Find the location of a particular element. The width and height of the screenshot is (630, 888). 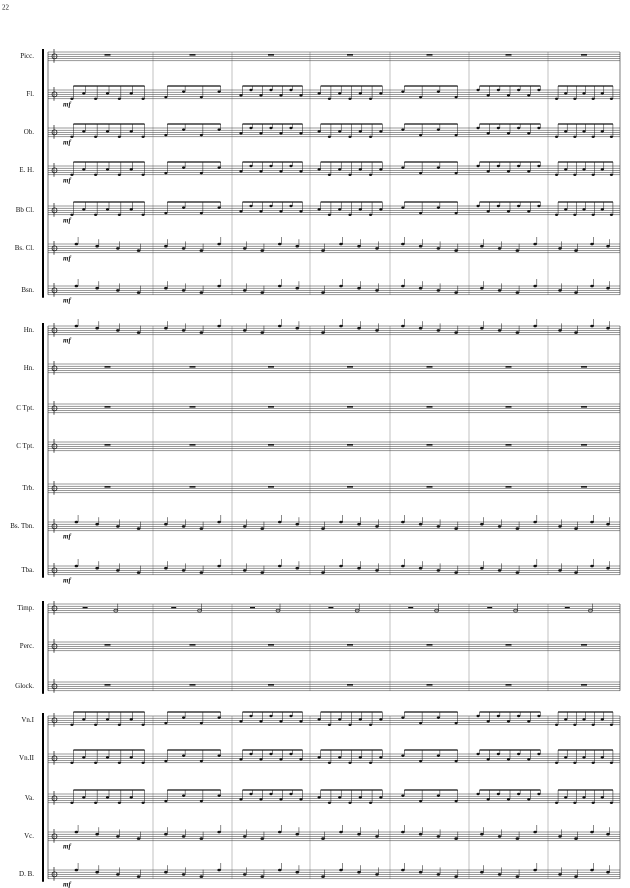

dynamic: mf is located at coordinates (67, 536).